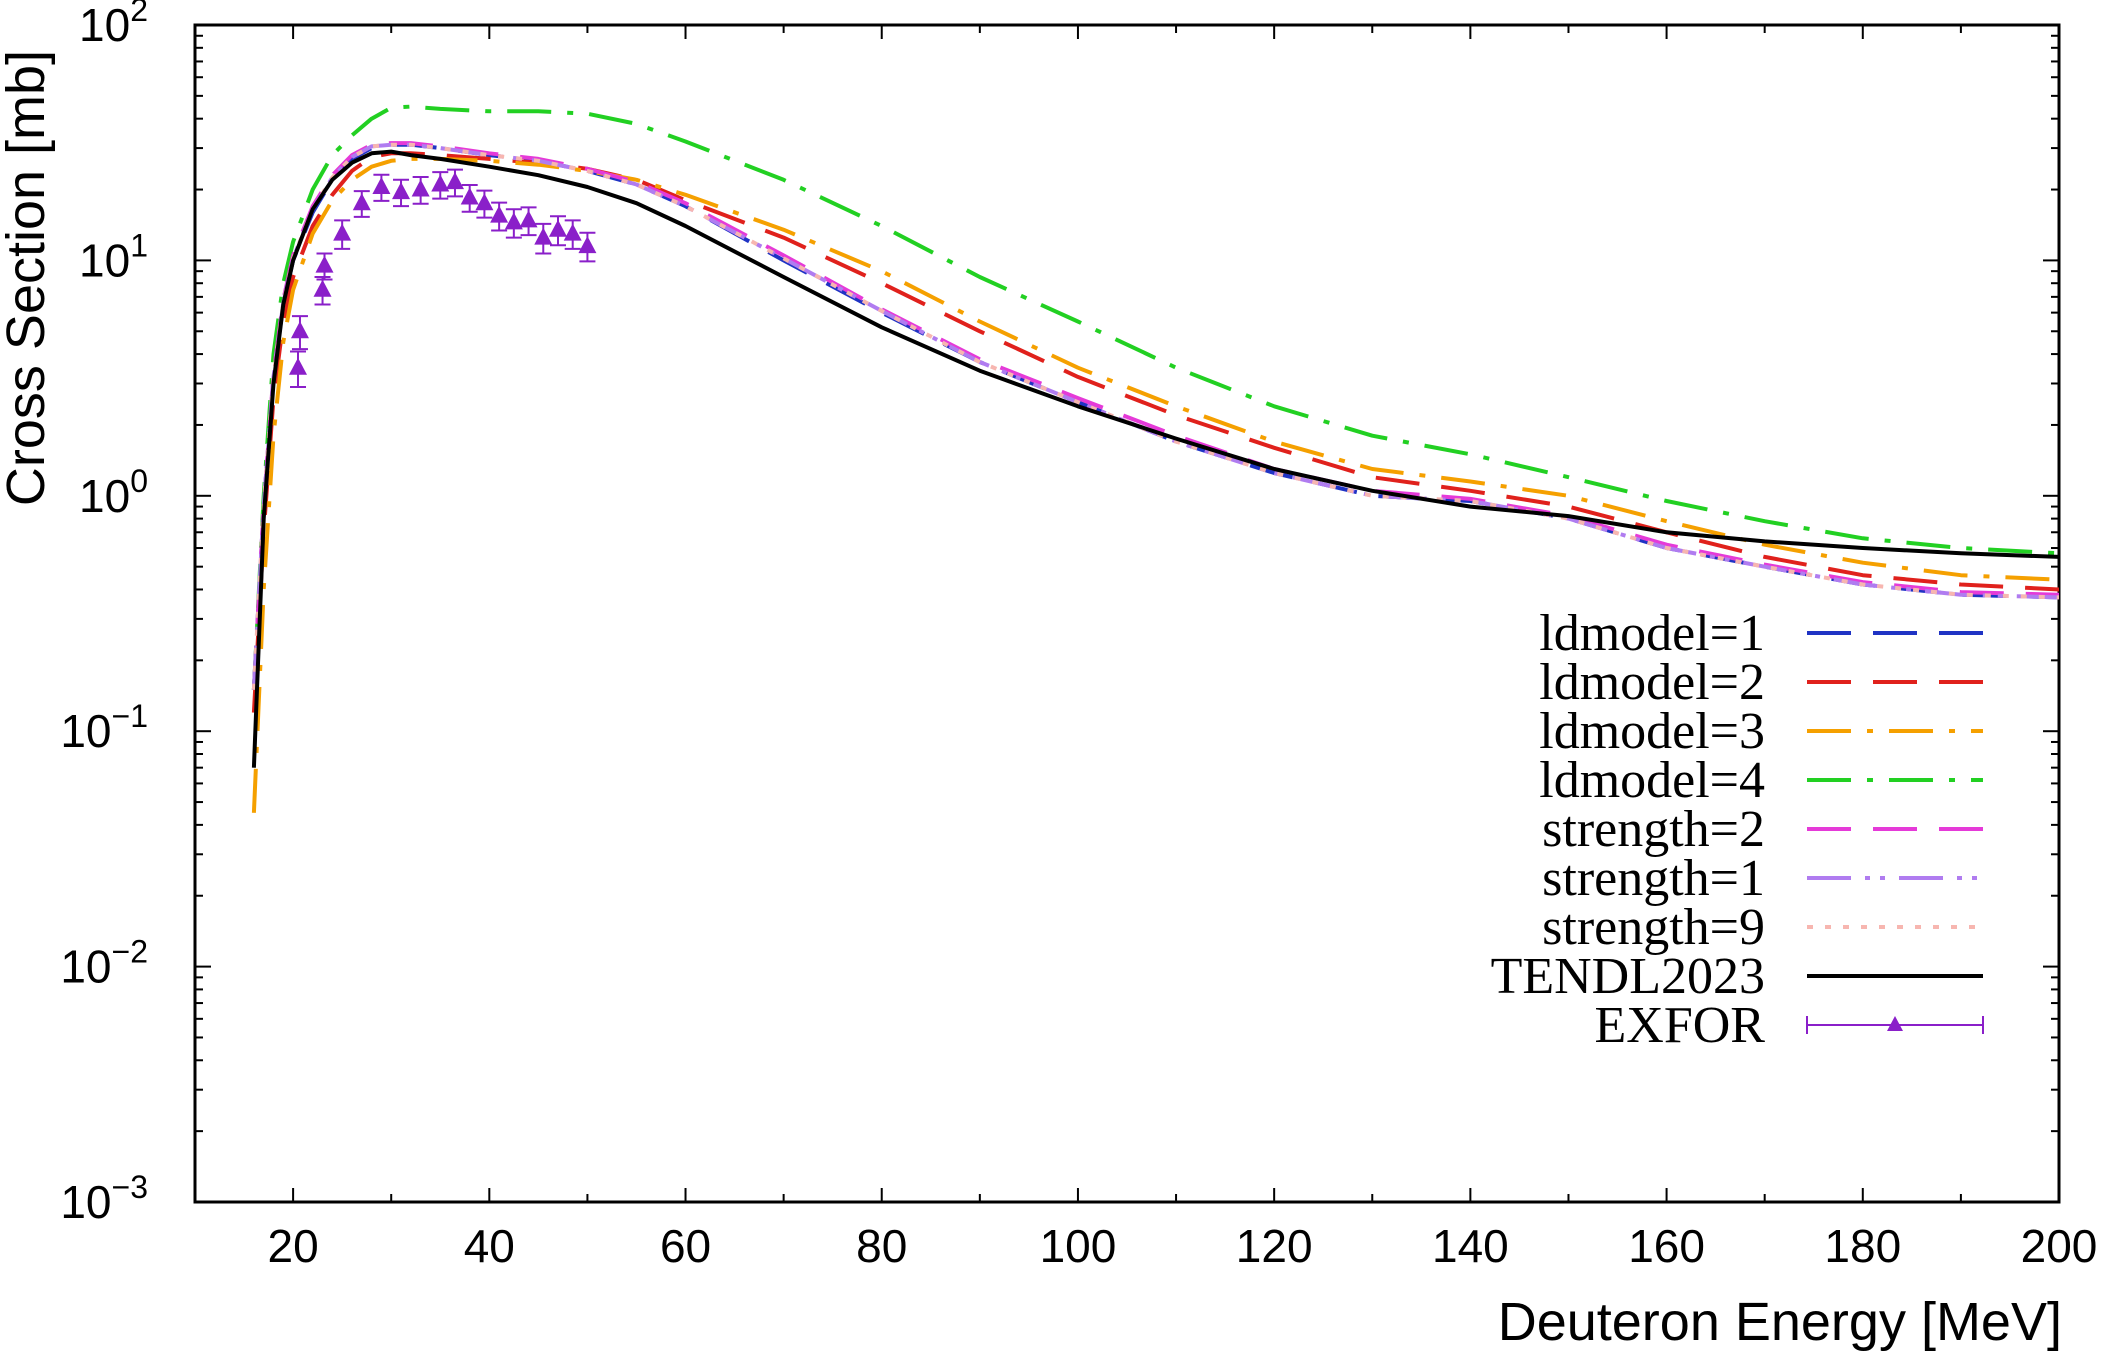  I want to click on y-tick-label: 10⁻³, so click(104, 1198).